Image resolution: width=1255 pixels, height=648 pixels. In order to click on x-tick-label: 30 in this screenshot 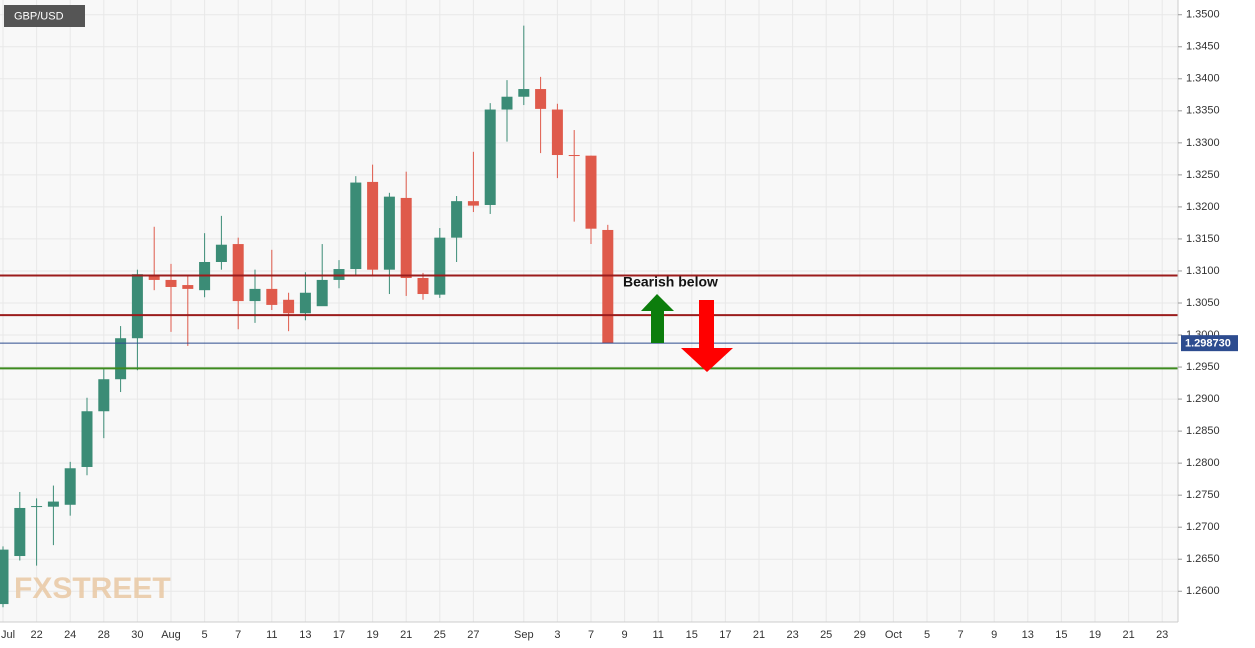, I will do `click(137, 635)`.